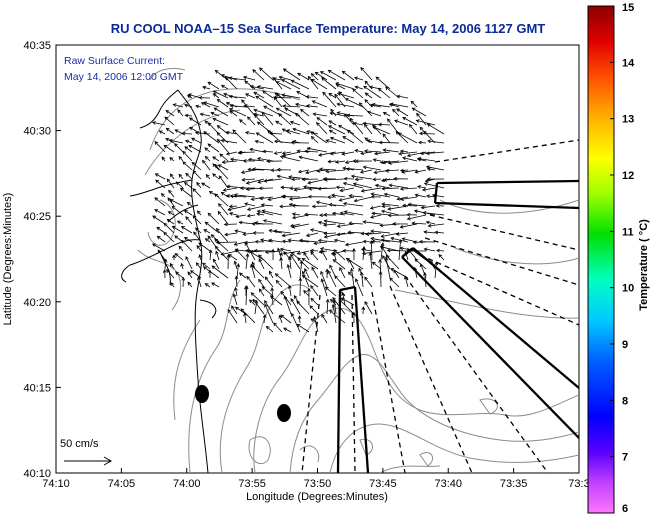  What do you see at coordinates (202, 394) in the screenshot?
I see `land-island` at bounding box center [202, 394].